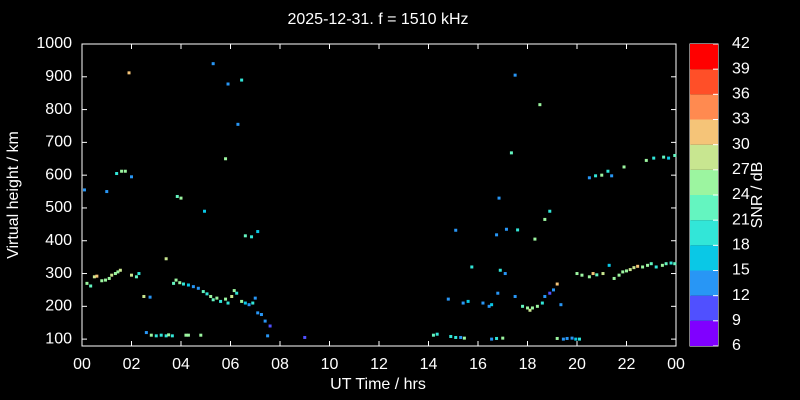  Describe the element at coordinates (58, 142) in the screenshot. I see `y-tick-label: 700` at that location.